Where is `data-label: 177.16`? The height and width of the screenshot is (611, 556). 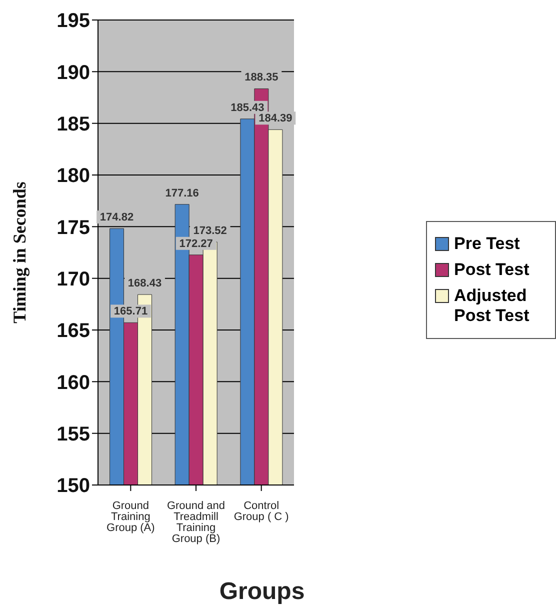
data-label: 177.16 is located at coordinates (182, 193).